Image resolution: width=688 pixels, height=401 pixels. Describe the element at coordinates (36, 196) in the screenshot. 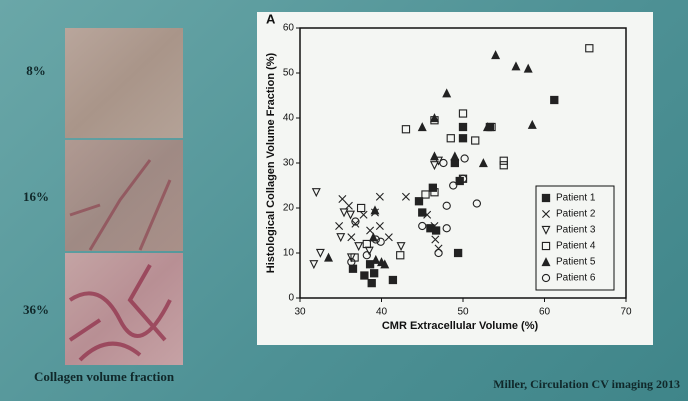

I see `panel-label: 16%` at that location.